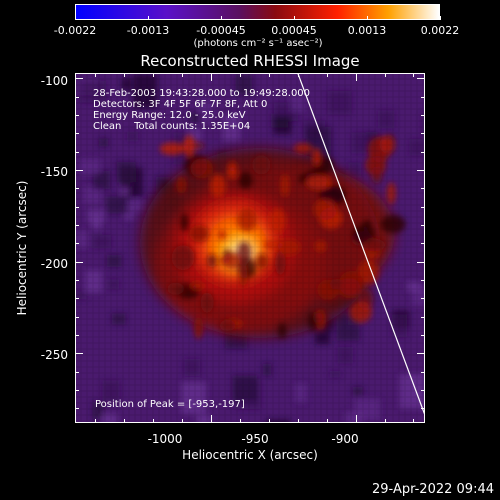 The width and height of the screenshot is (500, 500). What do you see at coordinates (54, 264) in the screenshot?
I see `y-tick-label: -200` at bounding box center [54, 264].